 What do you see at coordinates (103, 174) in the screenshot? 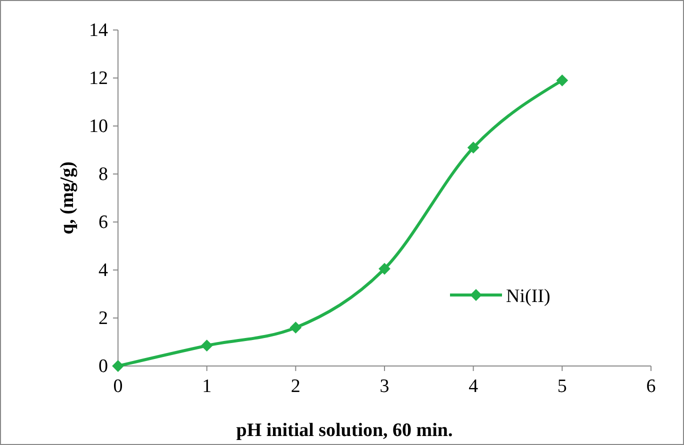
I see `y-tick-label: 8` at bounding box center [103, 174].